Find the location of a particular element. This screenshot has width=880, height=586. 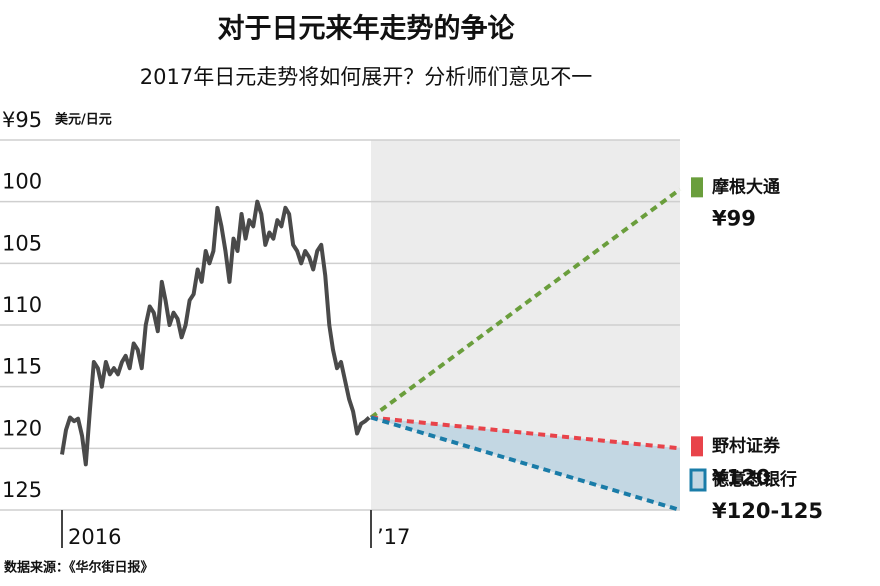

y-tick-label: 120 is located at coordinates (22, 428).